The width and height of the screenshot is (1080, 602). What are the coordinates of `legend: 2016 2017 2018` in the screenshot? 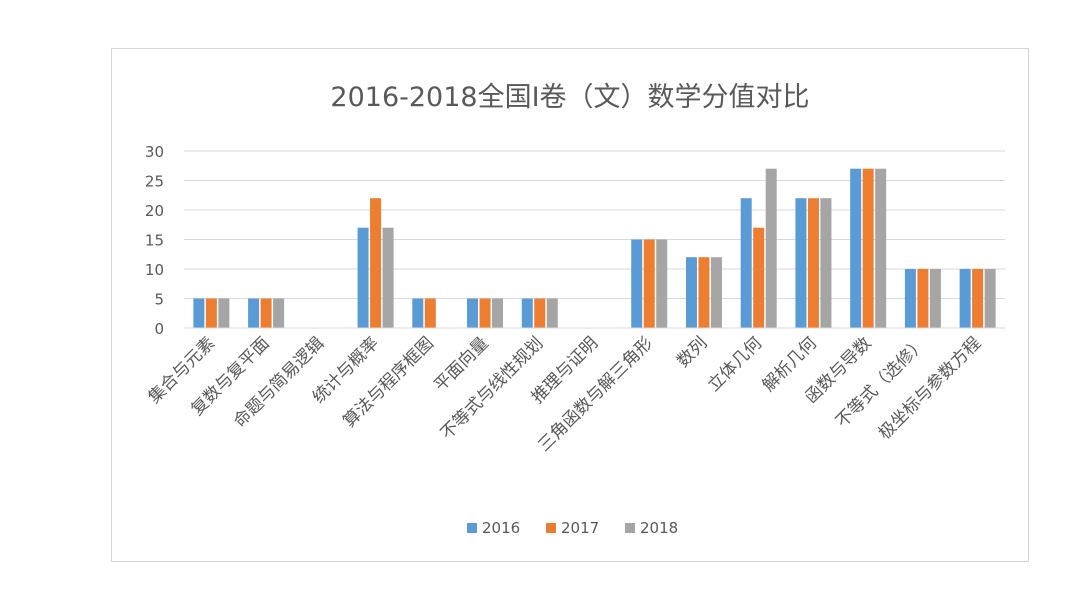 It's located at (572, 528).